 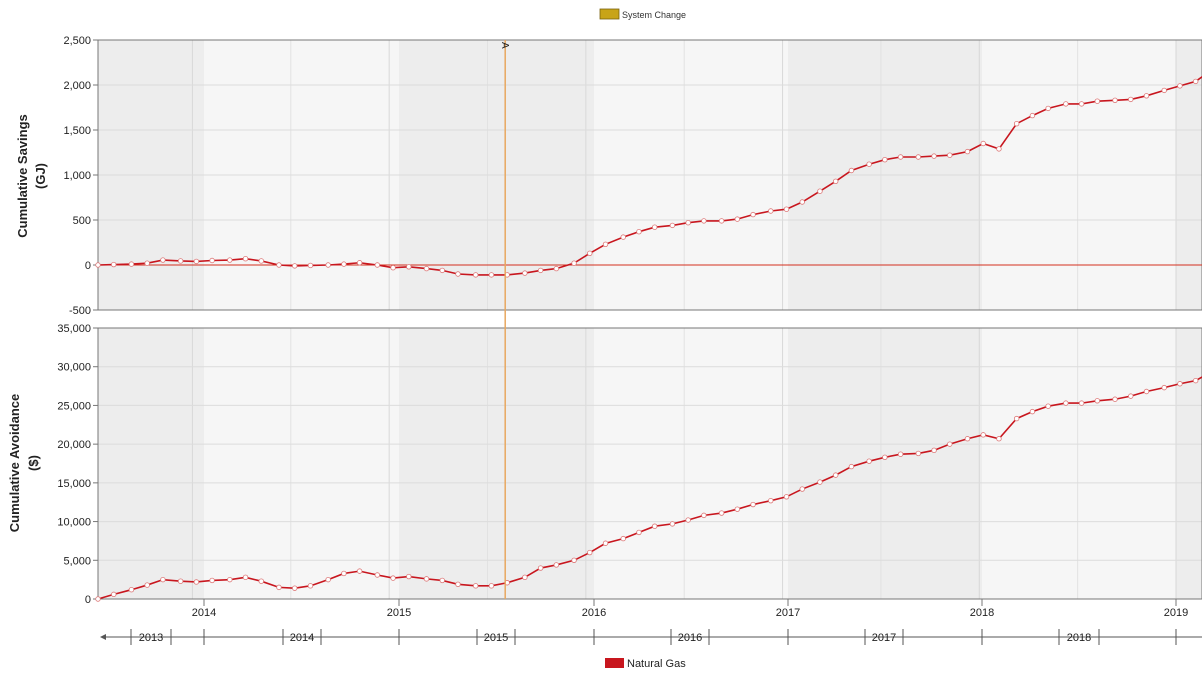 I want to click on legend-system-change: System Change, so click(x=642, y=14).